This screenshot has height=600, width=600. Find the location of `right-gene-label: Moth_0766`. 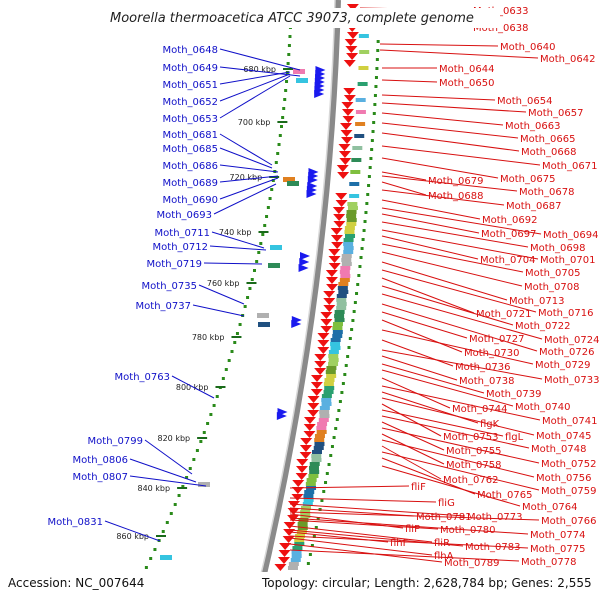

right-gene-label: Moth_0766 is located at coordinates (568, 521).